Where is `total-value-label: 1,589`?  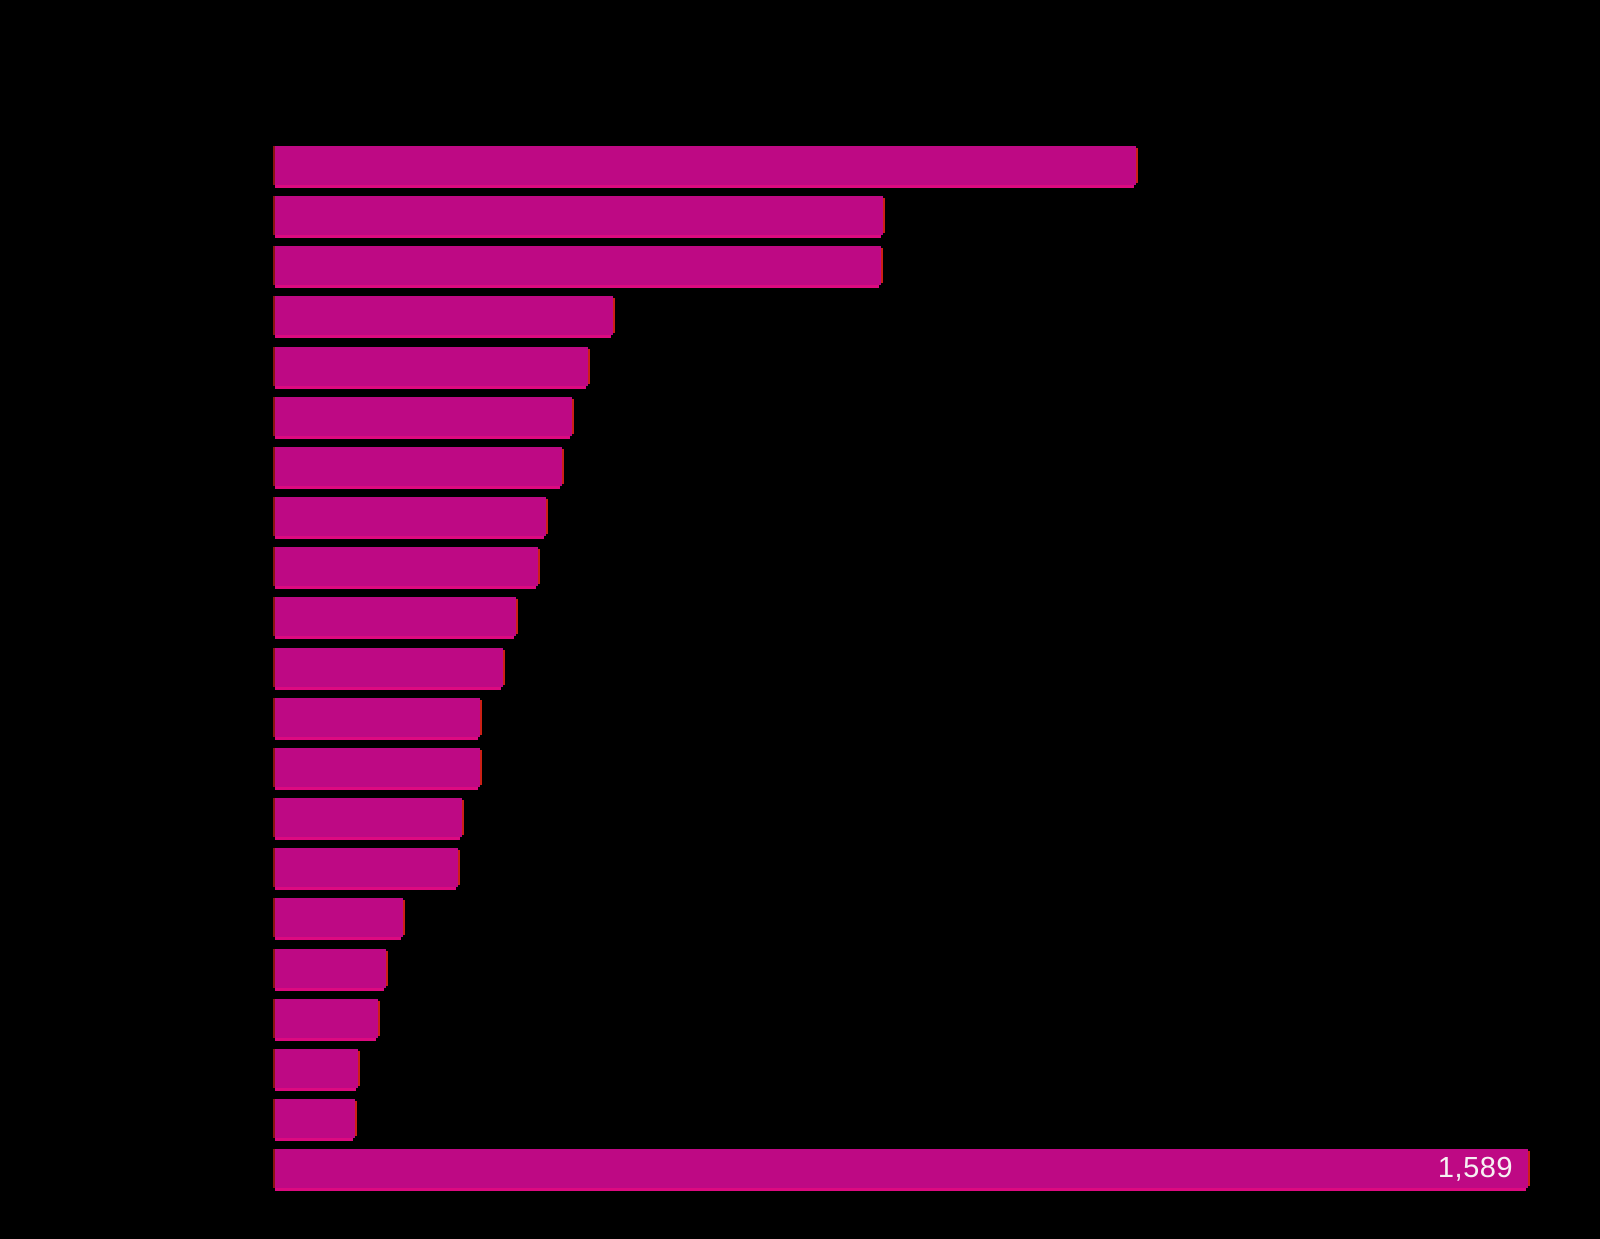
total-value-label: 1,589 is located at coordinates (1475, 1168).